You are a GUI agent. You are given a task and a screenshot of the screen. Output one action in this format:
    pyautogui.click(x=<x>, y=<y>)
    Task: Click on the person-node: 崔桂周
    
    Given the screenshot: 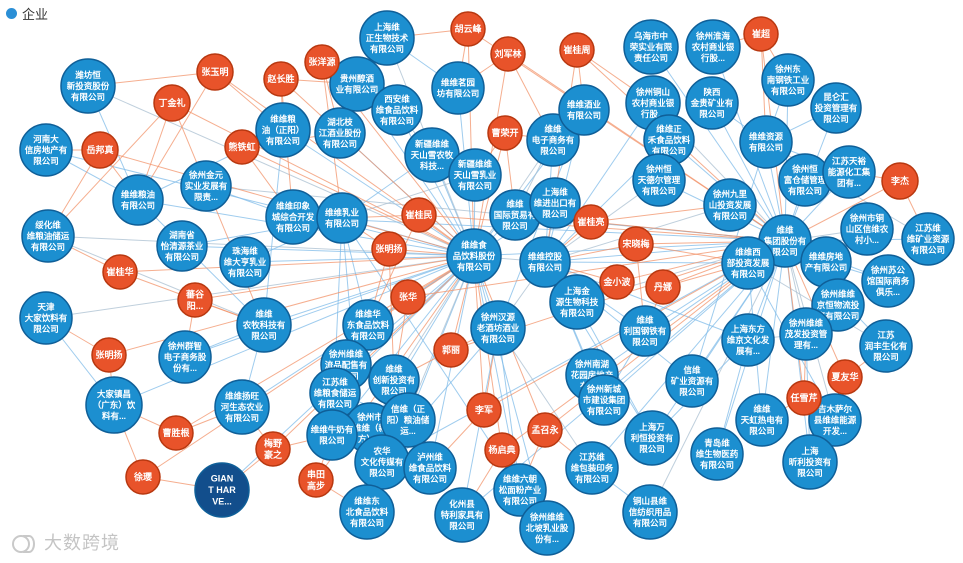 What is the action you would take?
    pyautogui.click(x=577, y=50)
    